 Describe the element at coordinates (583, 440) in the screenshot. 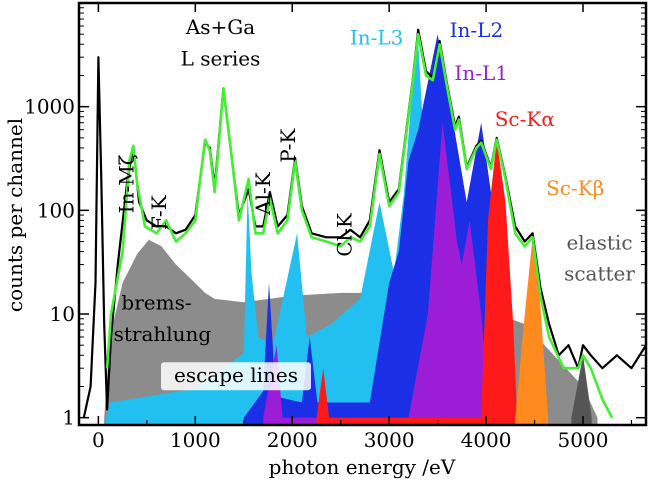

I see `x-tick-label: 5000` at that location.